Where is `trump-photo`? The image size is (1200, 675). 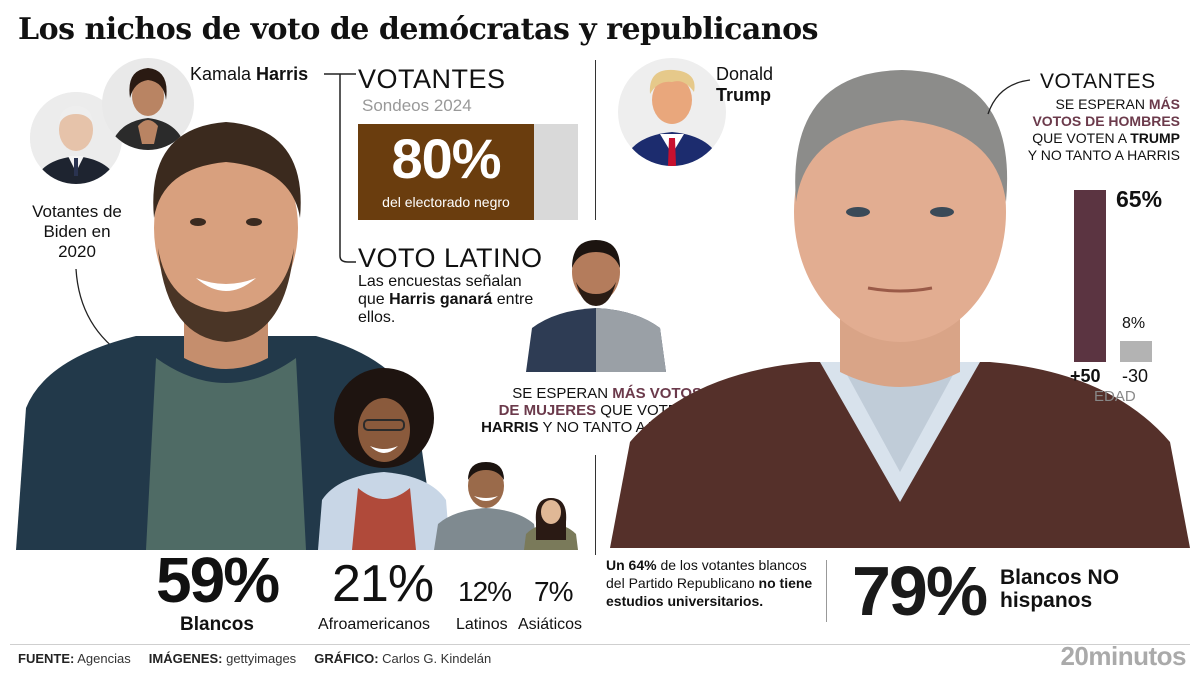 trump-photo is located at coordinates (672, 112).